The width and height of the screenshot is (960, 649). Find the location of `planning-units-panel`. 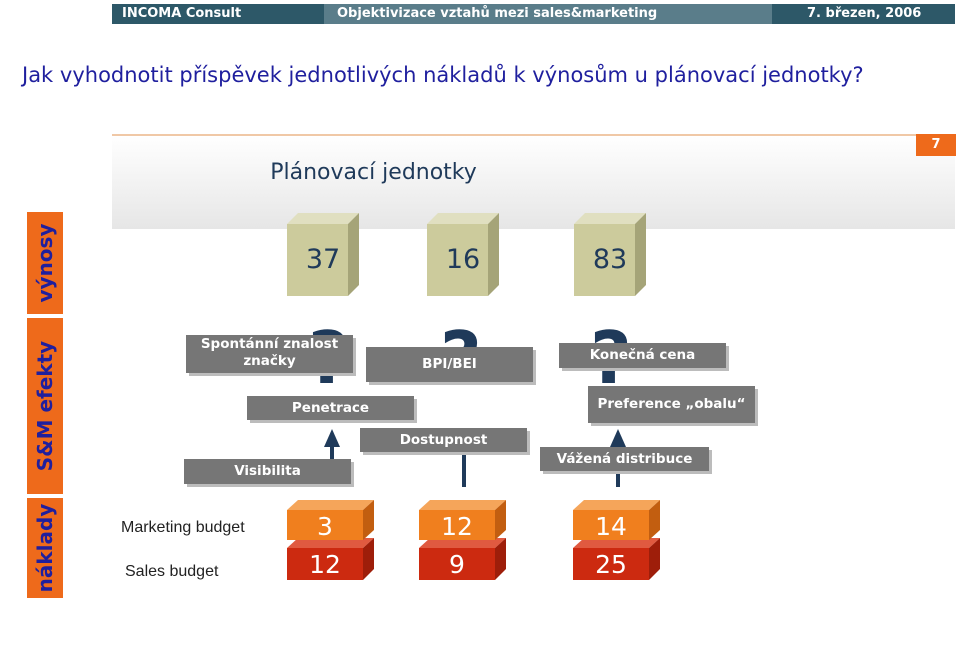

planning-units-panel is located at coordinates (533, 181).